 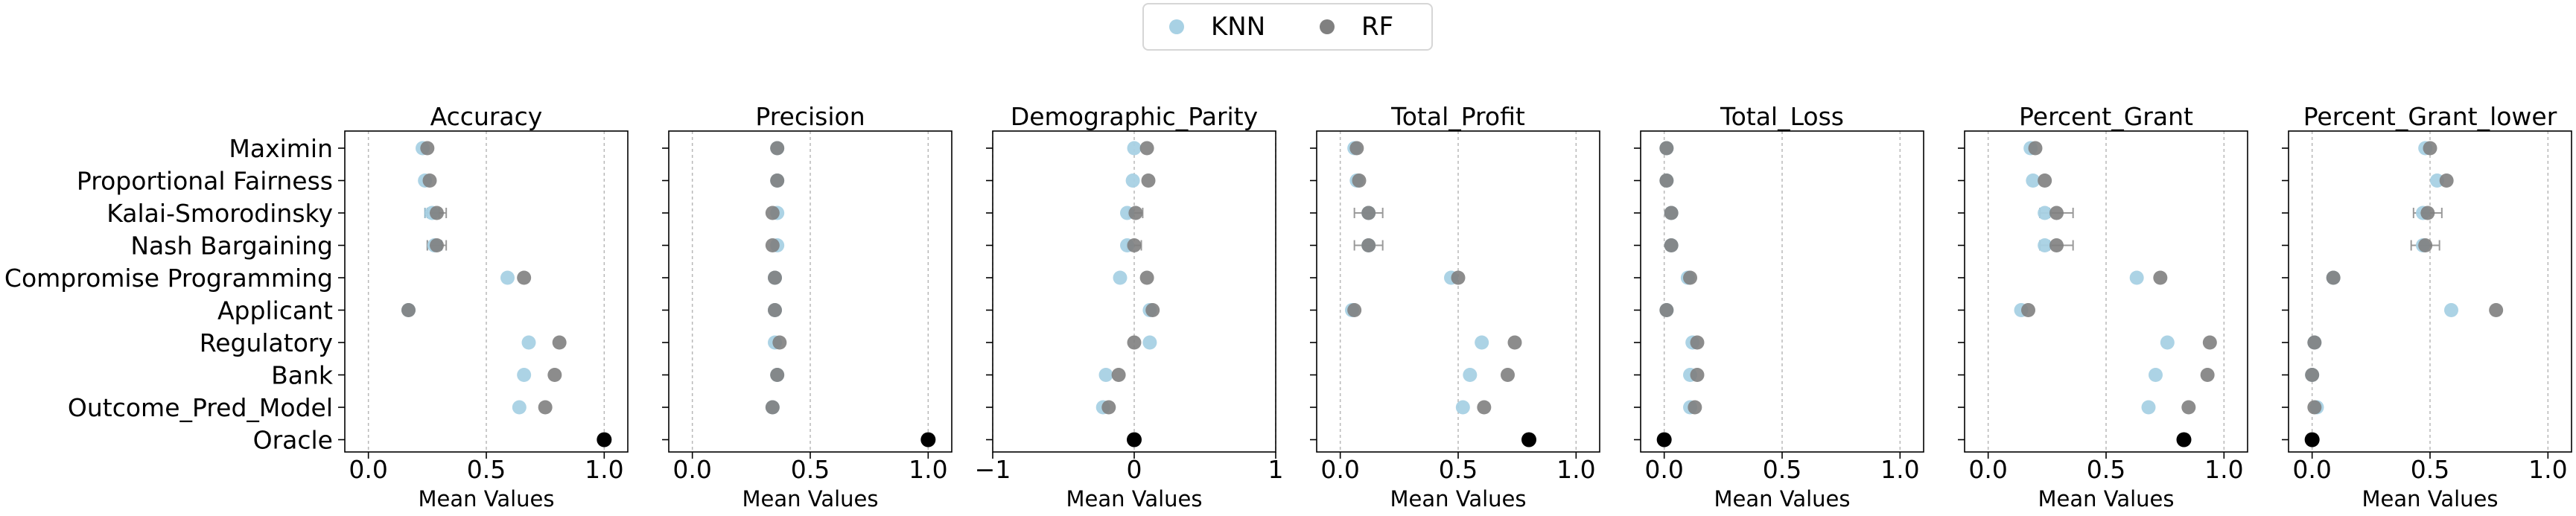 What do you see at coordinates (1458, 469) in the screenshot?
I see `x-tick-label-total-profit-1: 0.5` at bounding box center [1458, 469].